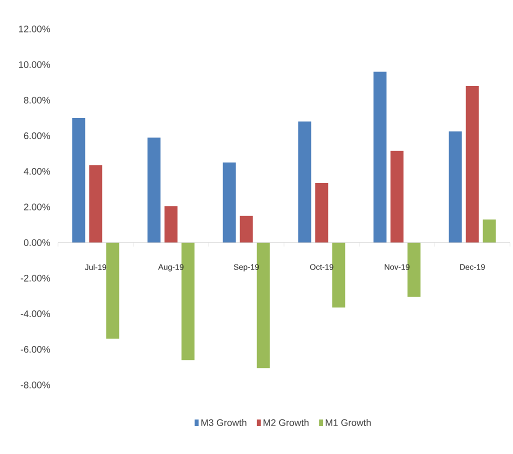 This screenshot has width=513, height=454. What do you see at coordinates (35, 314) in the screenshot?
I see `y-tick-label: -4.00%` at bounding box center [35, 314].